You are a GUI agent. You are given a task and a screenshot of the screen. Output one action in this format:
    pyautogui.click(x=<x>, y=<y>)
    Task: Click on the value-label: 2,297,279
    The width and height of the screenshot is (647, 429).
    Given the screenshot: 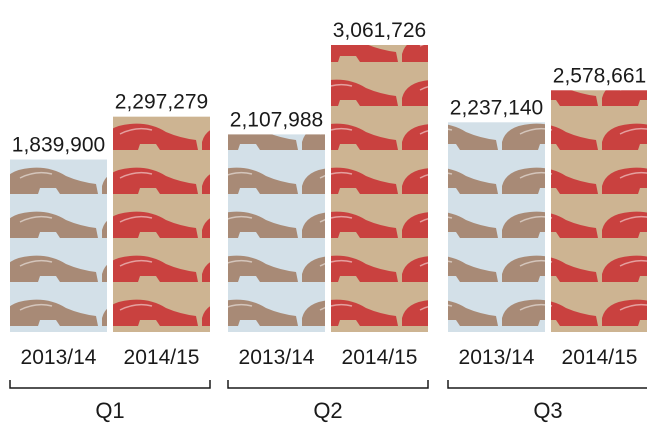 What is the action you would take?
    pyautogui.click(x=161, y=102)
    